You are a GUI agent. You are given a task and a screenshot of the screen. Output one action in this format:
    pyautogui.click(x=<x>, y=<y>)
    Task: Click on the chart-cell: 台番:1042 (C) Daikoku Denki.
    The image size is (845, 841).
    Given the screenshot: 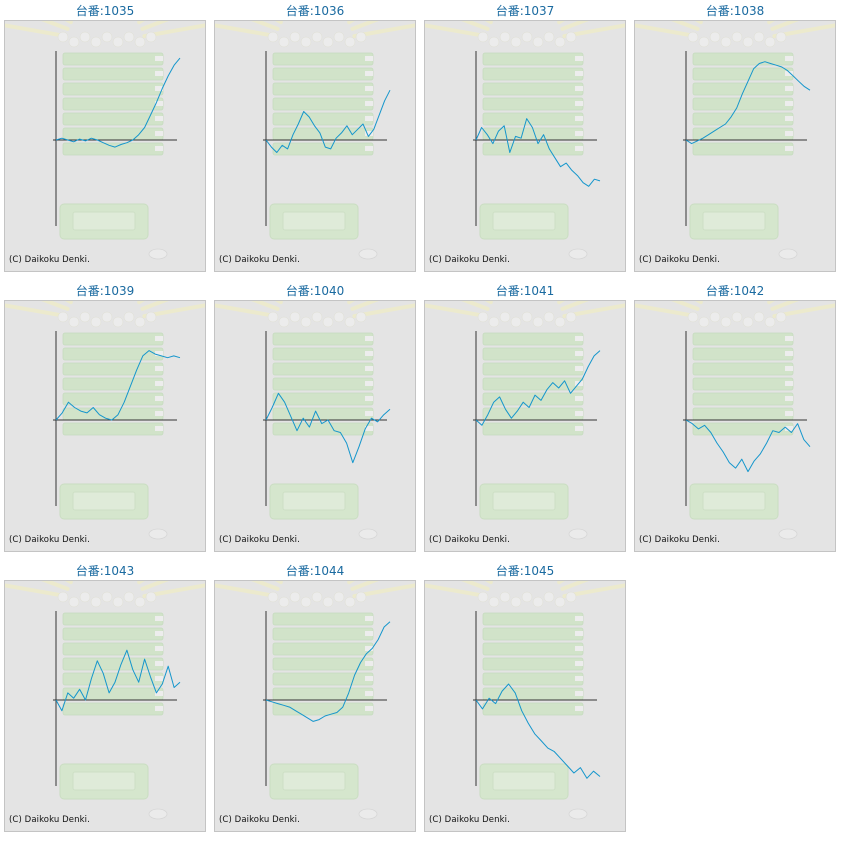 What is the action you would take?
    pyautogui.click(x=735, y=417)
    